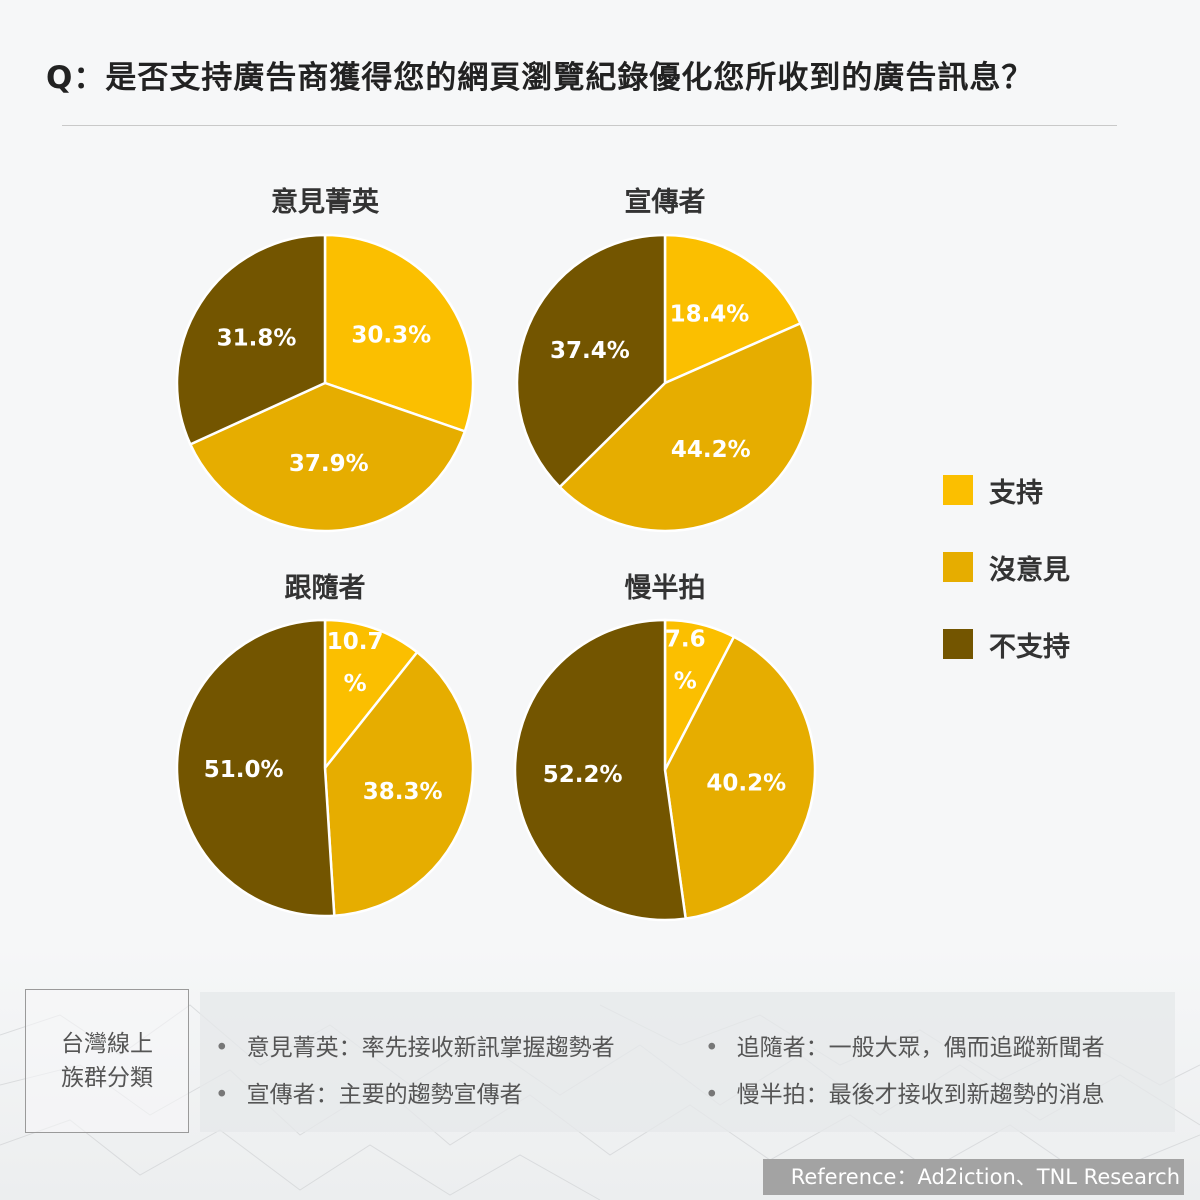  Describe the element at coordinates (746, 783) in the screenshot. I see `pie-label-laggard-neutral: 40.2%` at that location.